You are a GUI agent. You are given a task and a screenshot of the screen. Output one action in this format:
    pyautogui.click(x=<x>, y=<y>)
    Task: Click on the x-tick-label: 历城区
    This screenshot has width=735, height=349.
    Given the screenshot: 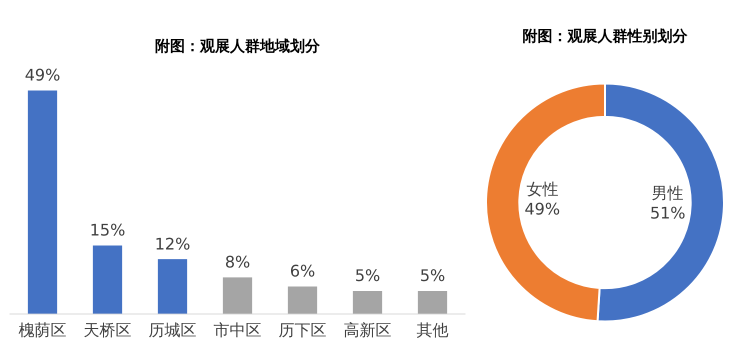 What is the action you would take?
    pyautogui.click(x=172, y=330)
    